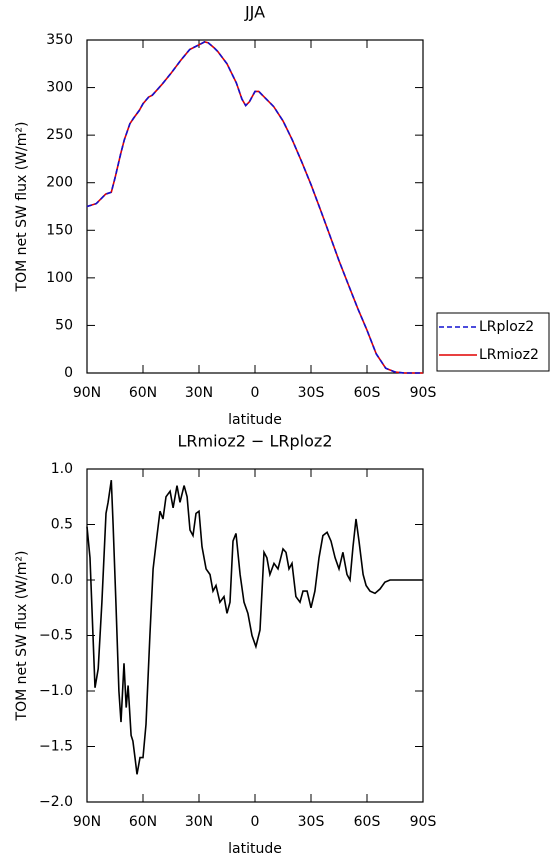 The width and height of the screenshot is (554, 861). What do you see at coordinates (506, 327) in the screenshot?
I see `legend-label: LRploz2` at bounding box center [506, 327].